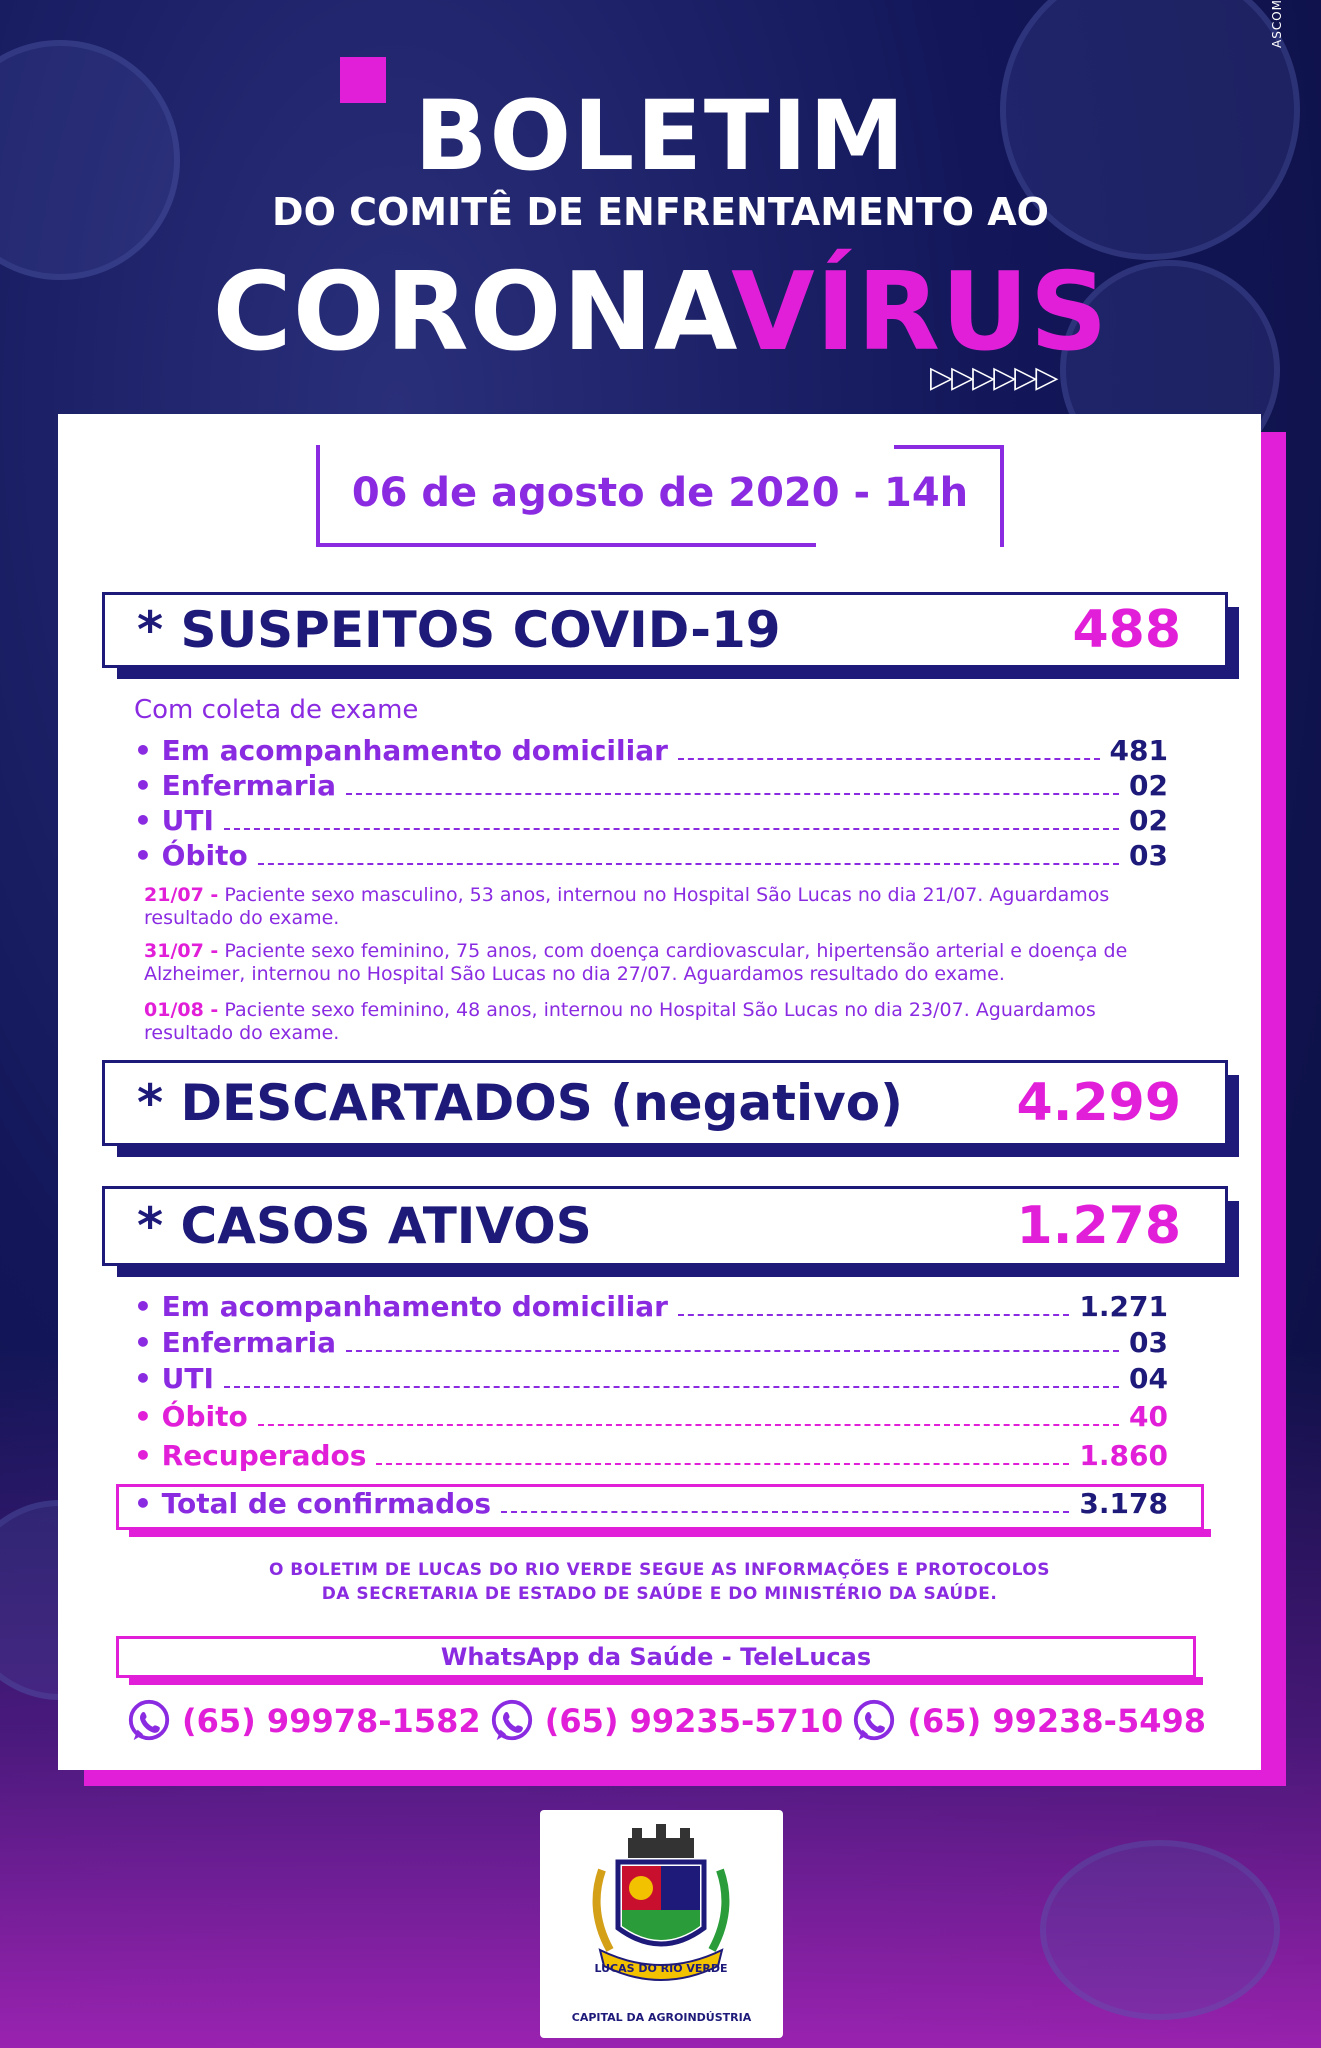  What do you see at coordinates (1098, 1103) in the screenshot?
I see `descartados-value: 4.299` at bounding box center [1098, 1103].